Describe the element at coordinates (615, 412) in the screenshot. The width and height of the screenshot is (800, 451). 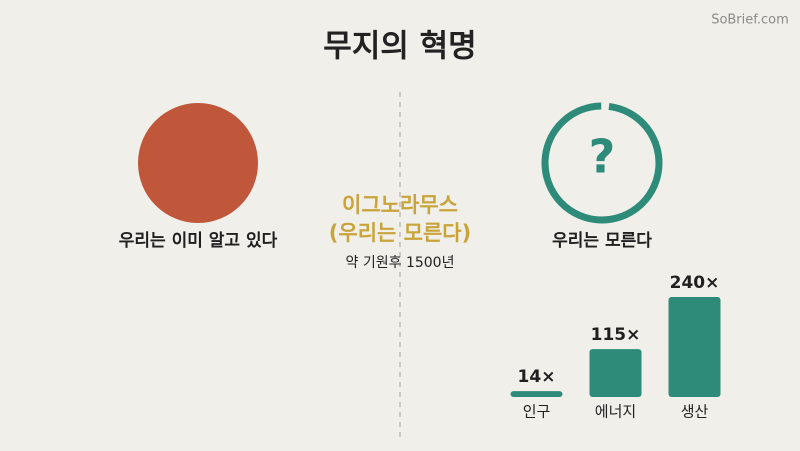
I see `category-label: 에너지` at that location.